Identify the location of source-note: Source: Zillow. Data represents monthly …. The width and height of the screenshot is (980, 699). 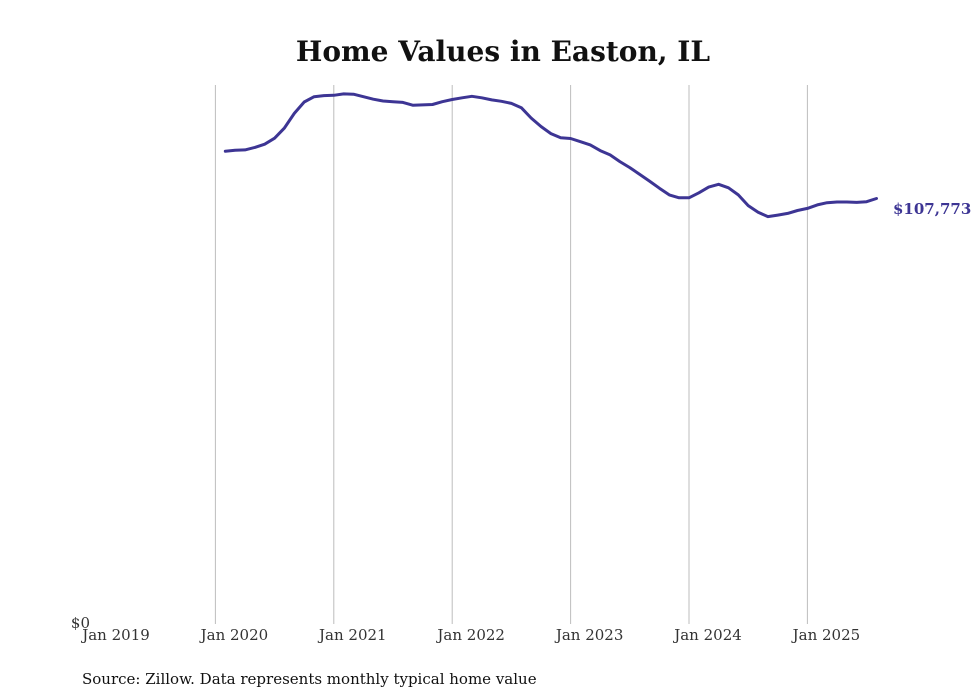
(309, 679).